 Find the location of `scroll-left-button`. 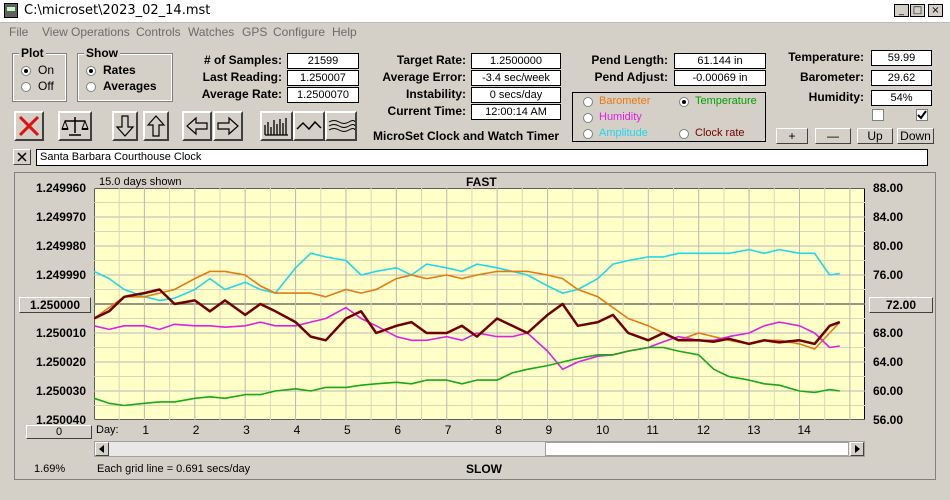

scroll-left-button is located at coordinates (102, 449).